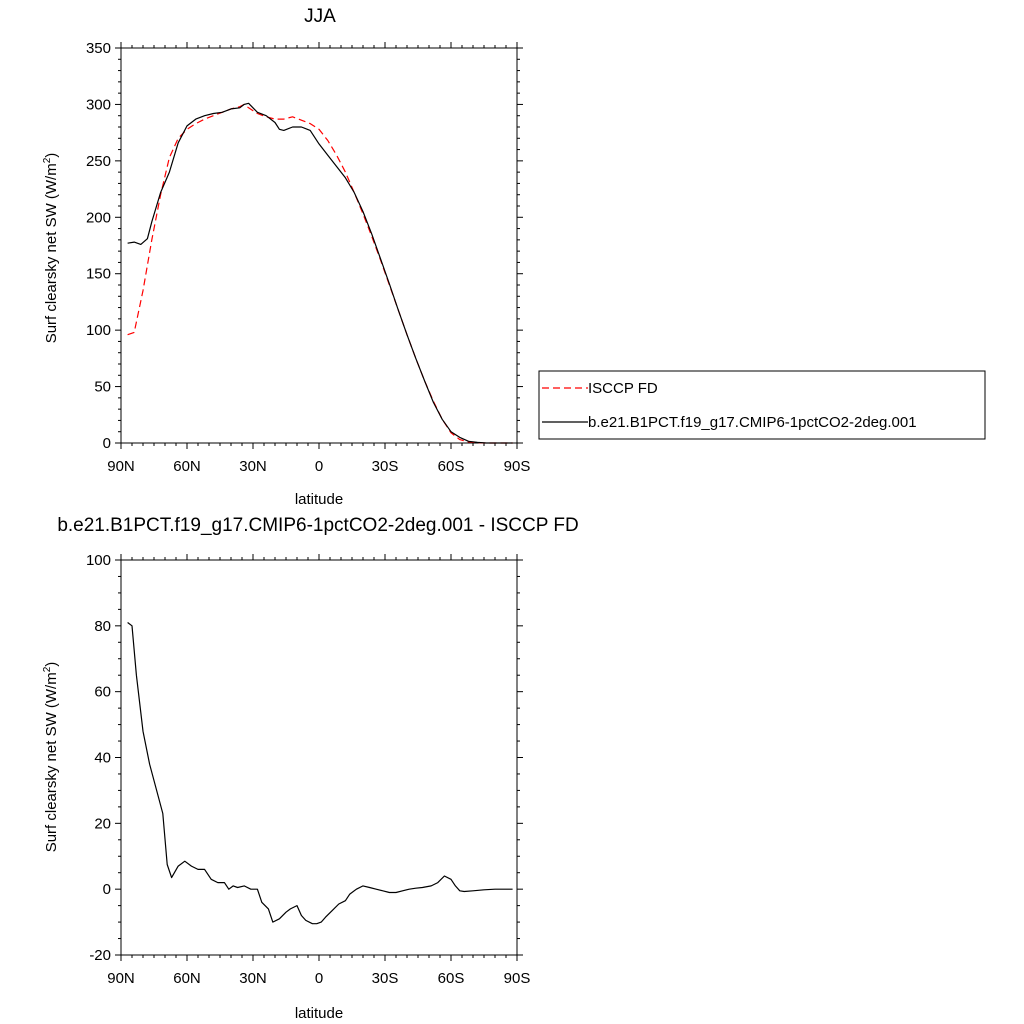  What do you see at coordinates (98, 330) in the screenshot?
I see `top-y-tick-label: 100` at bounding box center [98, 330].